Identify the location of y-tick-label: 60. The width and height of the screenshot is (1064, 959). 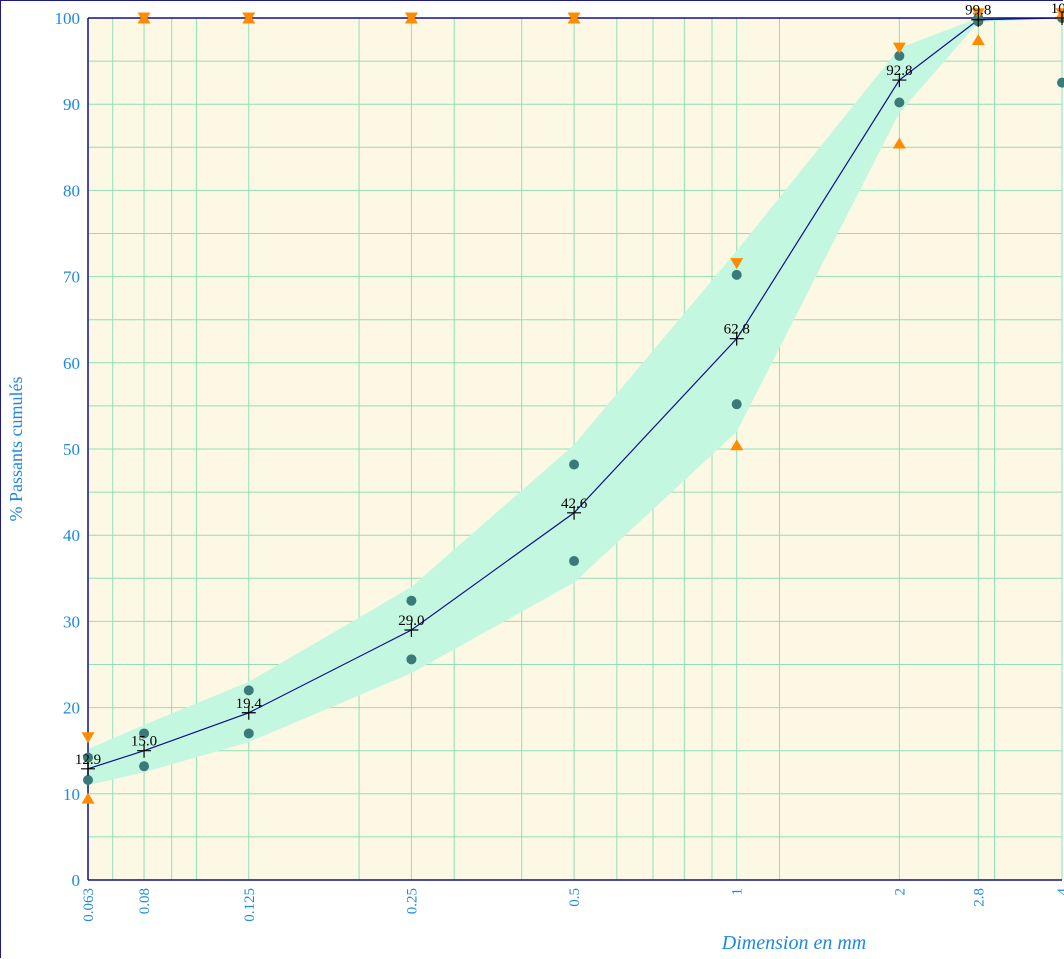
(71, 363).